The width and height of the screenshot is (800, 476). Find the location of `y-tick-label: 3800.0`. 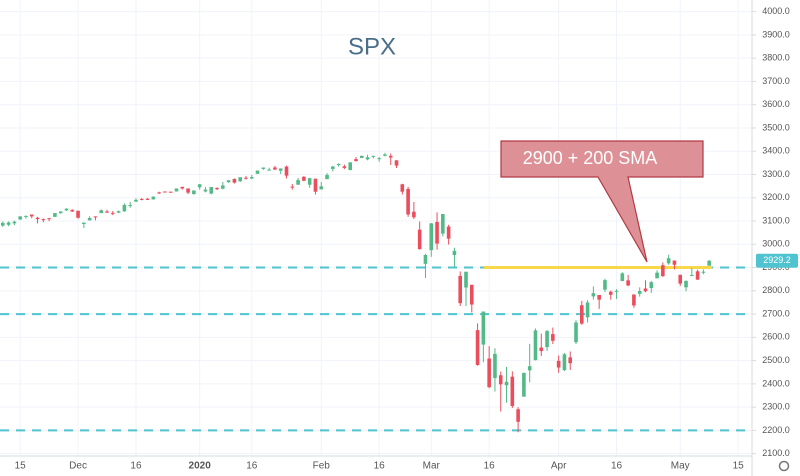

y-tick-label: 3800.0 is located at coordinates (776, 58).